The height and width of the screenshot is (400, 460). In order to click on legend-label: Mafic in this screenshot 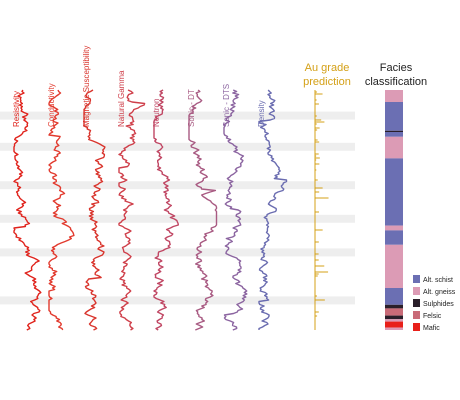, I will do `click(431, 328)`.